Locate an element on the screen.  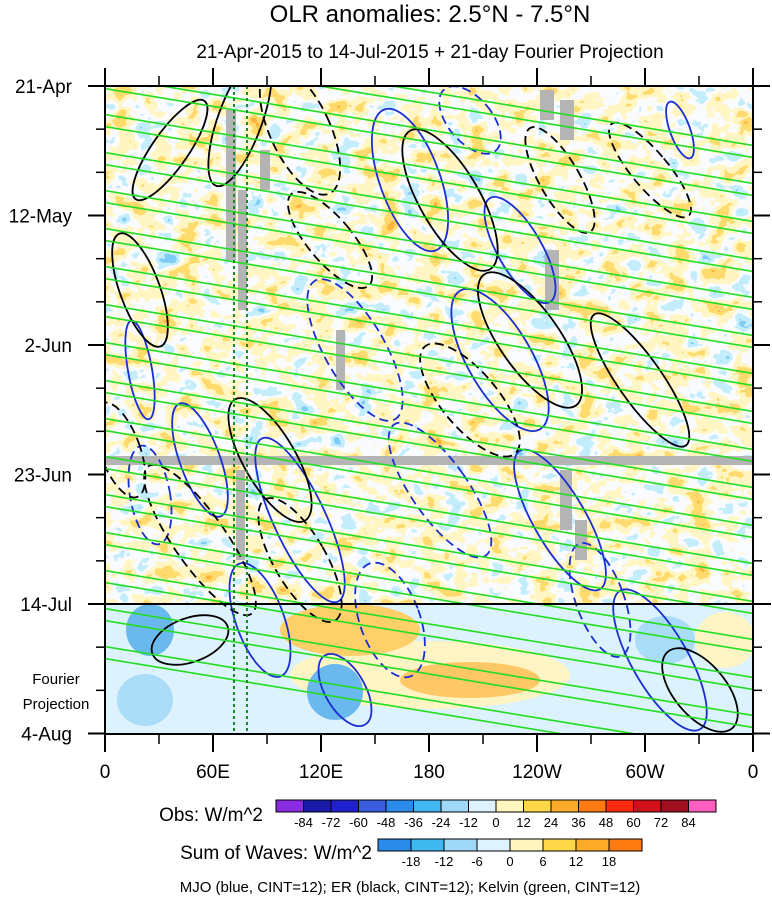
colorbar-label: 36 is located at coordinates (578, 822).